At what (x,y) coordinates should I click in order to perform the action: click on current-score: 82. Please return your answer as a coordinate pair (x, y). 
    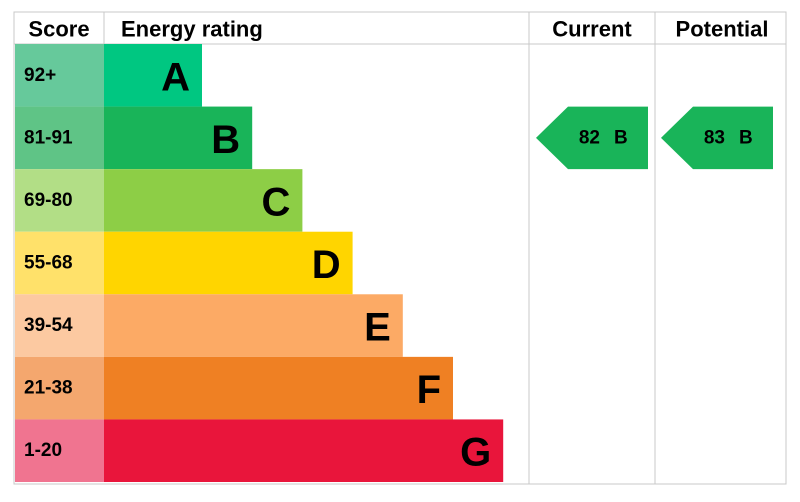
    Looking at the image, I should click on (589, 137).